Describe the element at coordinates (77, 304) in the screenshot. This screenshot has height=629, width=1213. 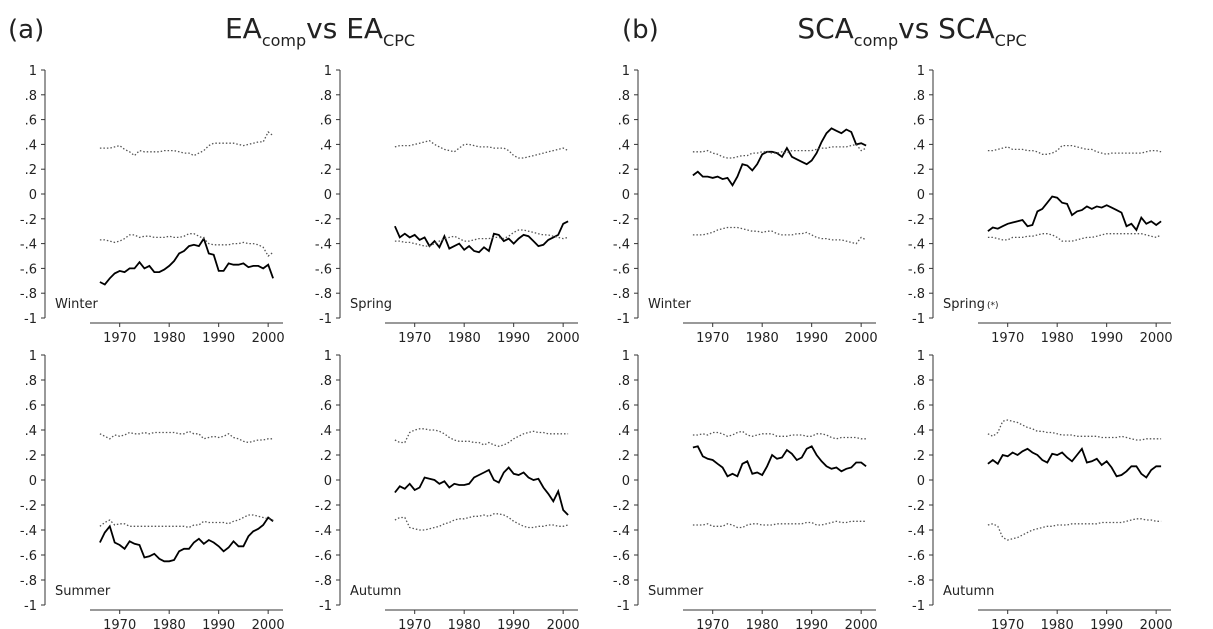
I see `season-name: Winter` at that location.